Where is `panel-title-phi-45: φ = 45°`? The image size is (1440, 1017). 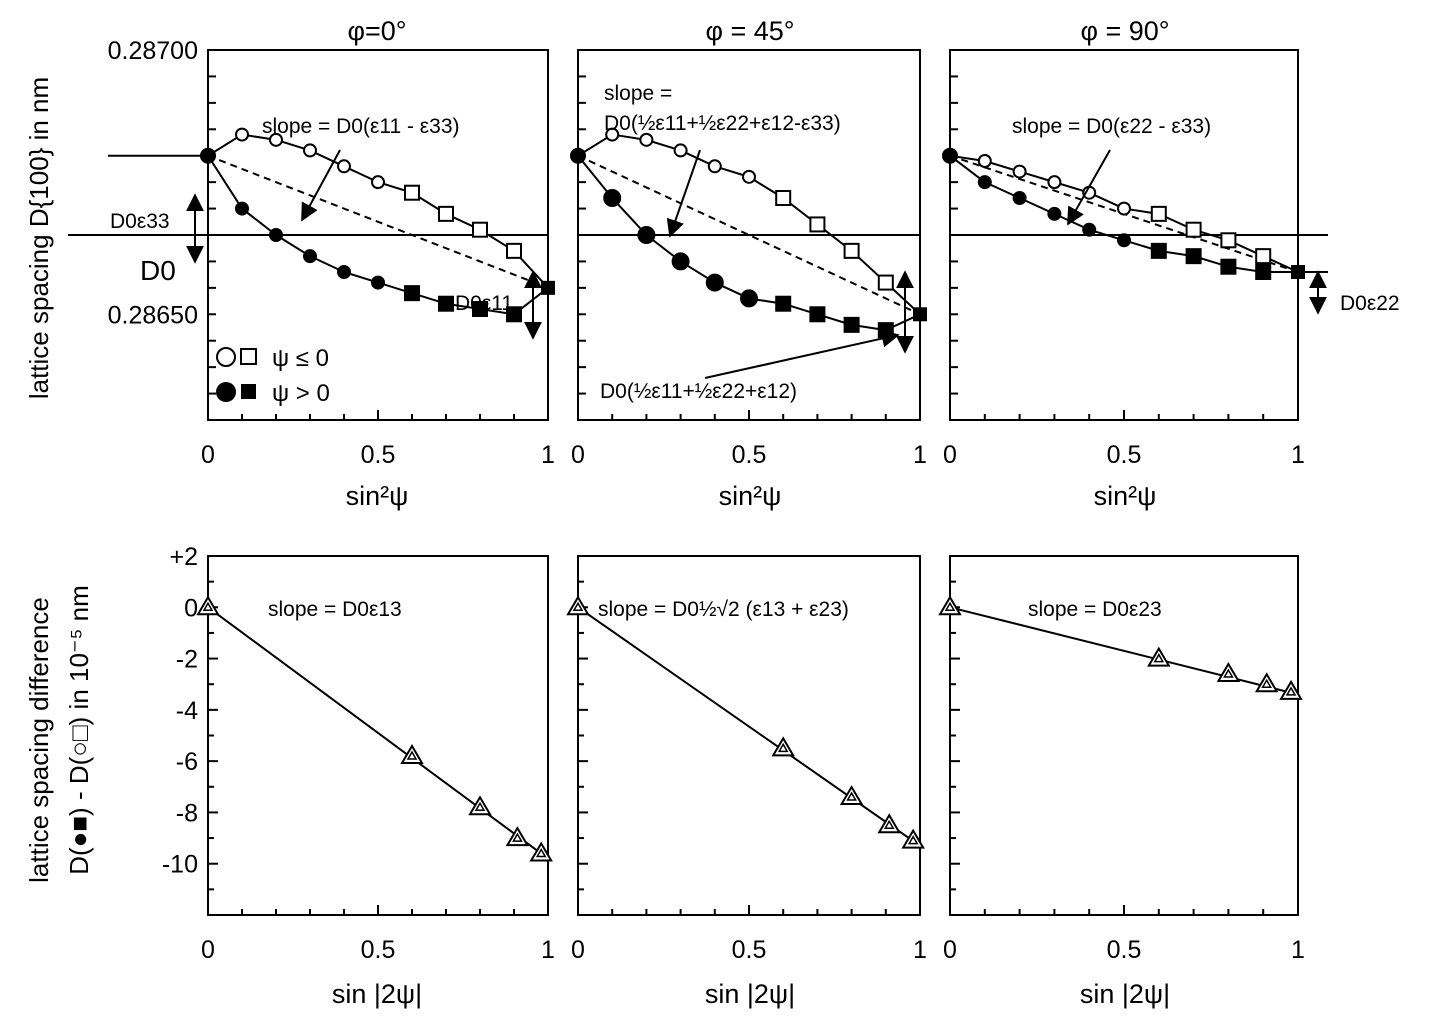
panel-title-phi-45: φ = 45° is located at coordinates (749, 31).